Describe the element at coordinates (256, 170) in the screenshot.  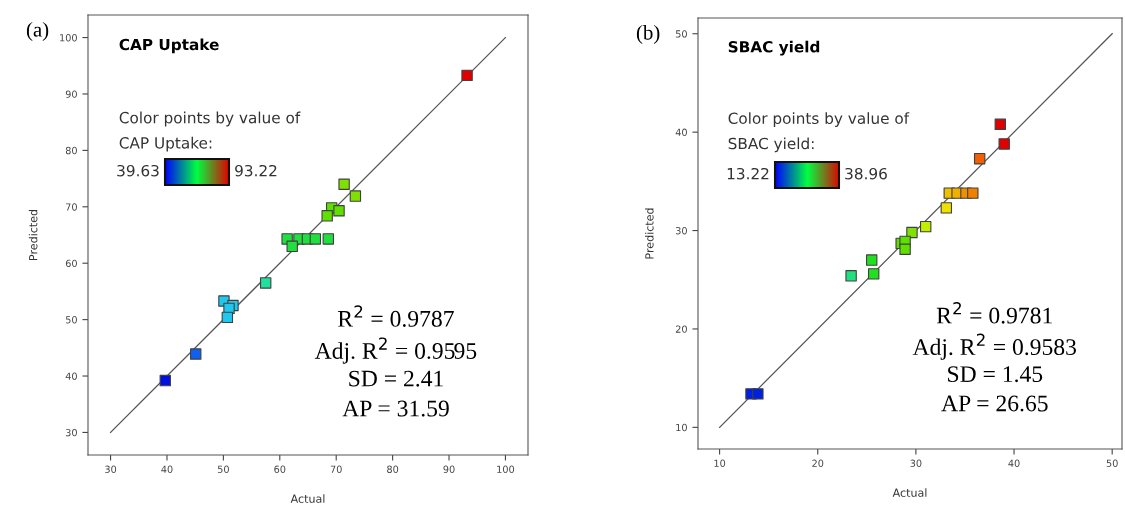
I see `annotation: 93.22` at that location.